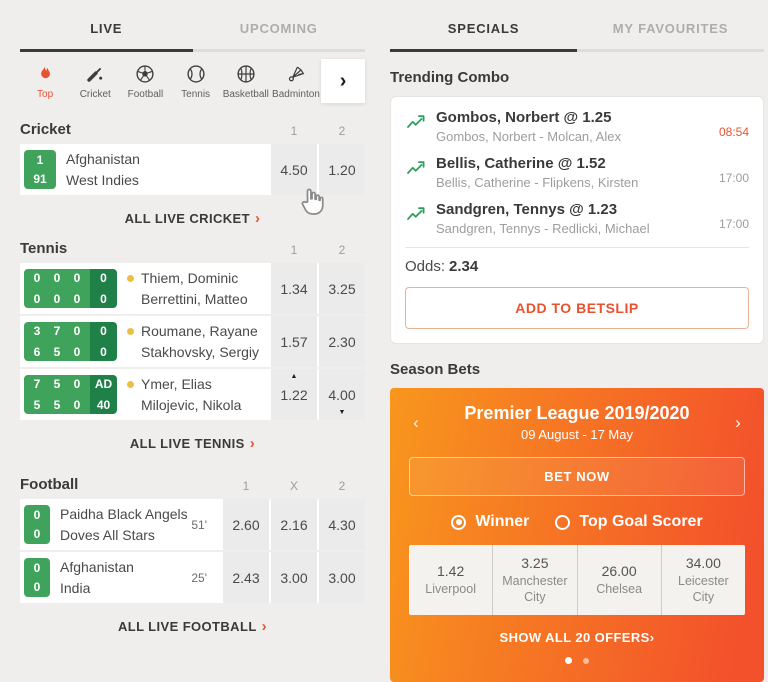  I want to click on football-icon, so click(145, 74).